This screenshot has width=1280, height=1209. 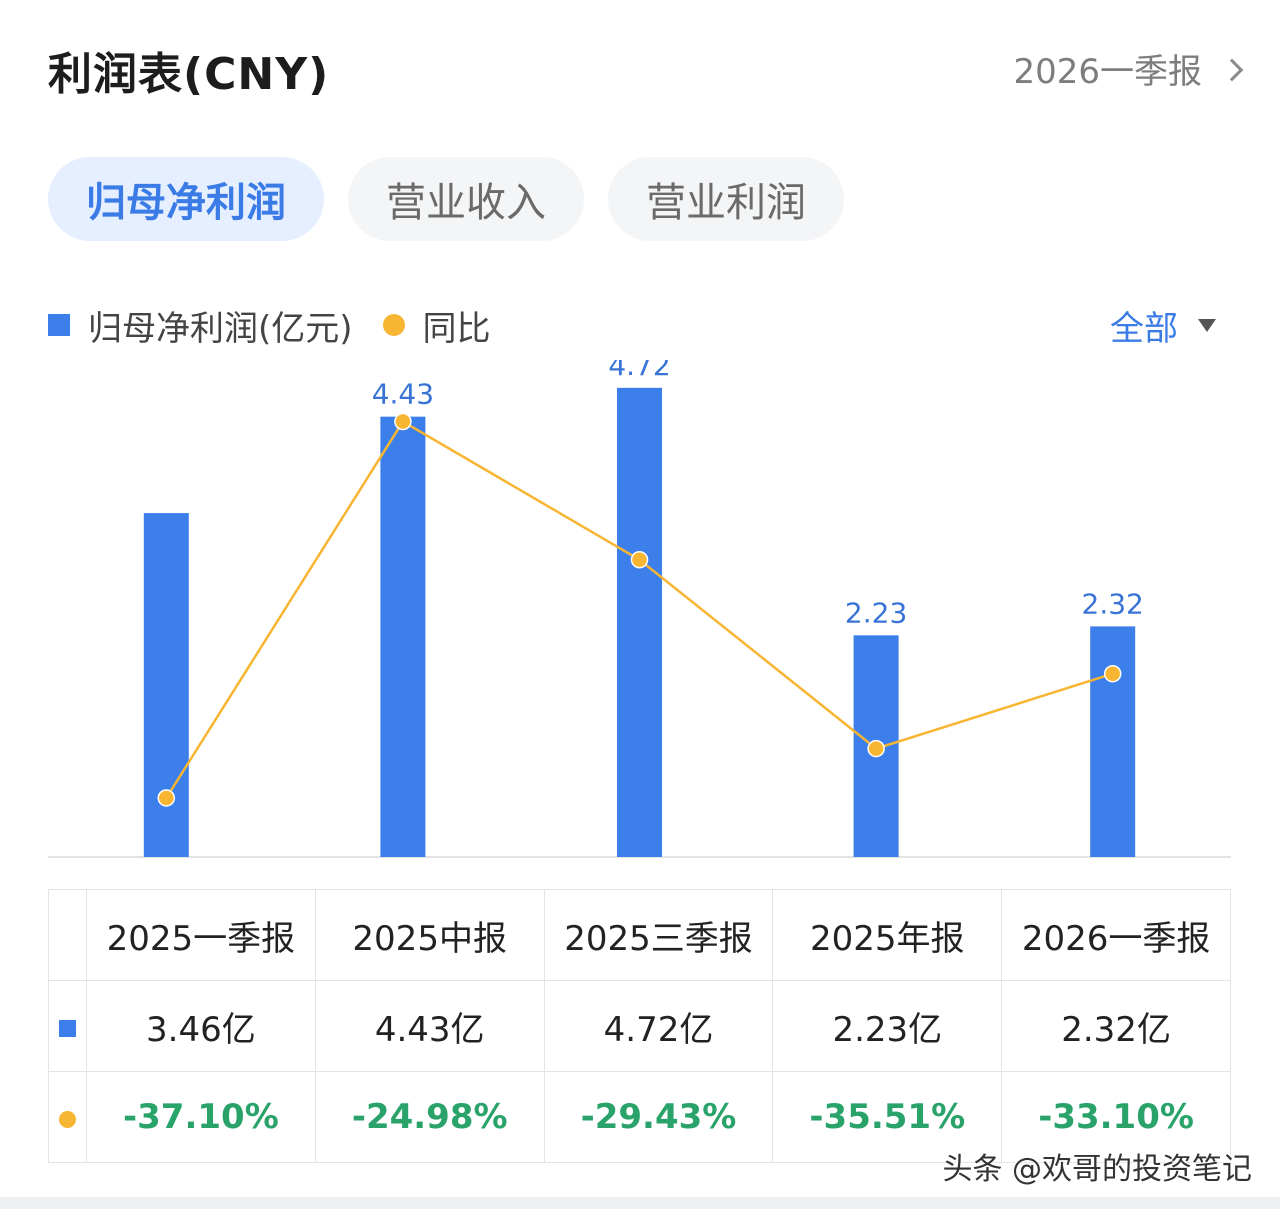 I want to click on range-filter-dropdown: 全部, so click(x=1163, y=325).